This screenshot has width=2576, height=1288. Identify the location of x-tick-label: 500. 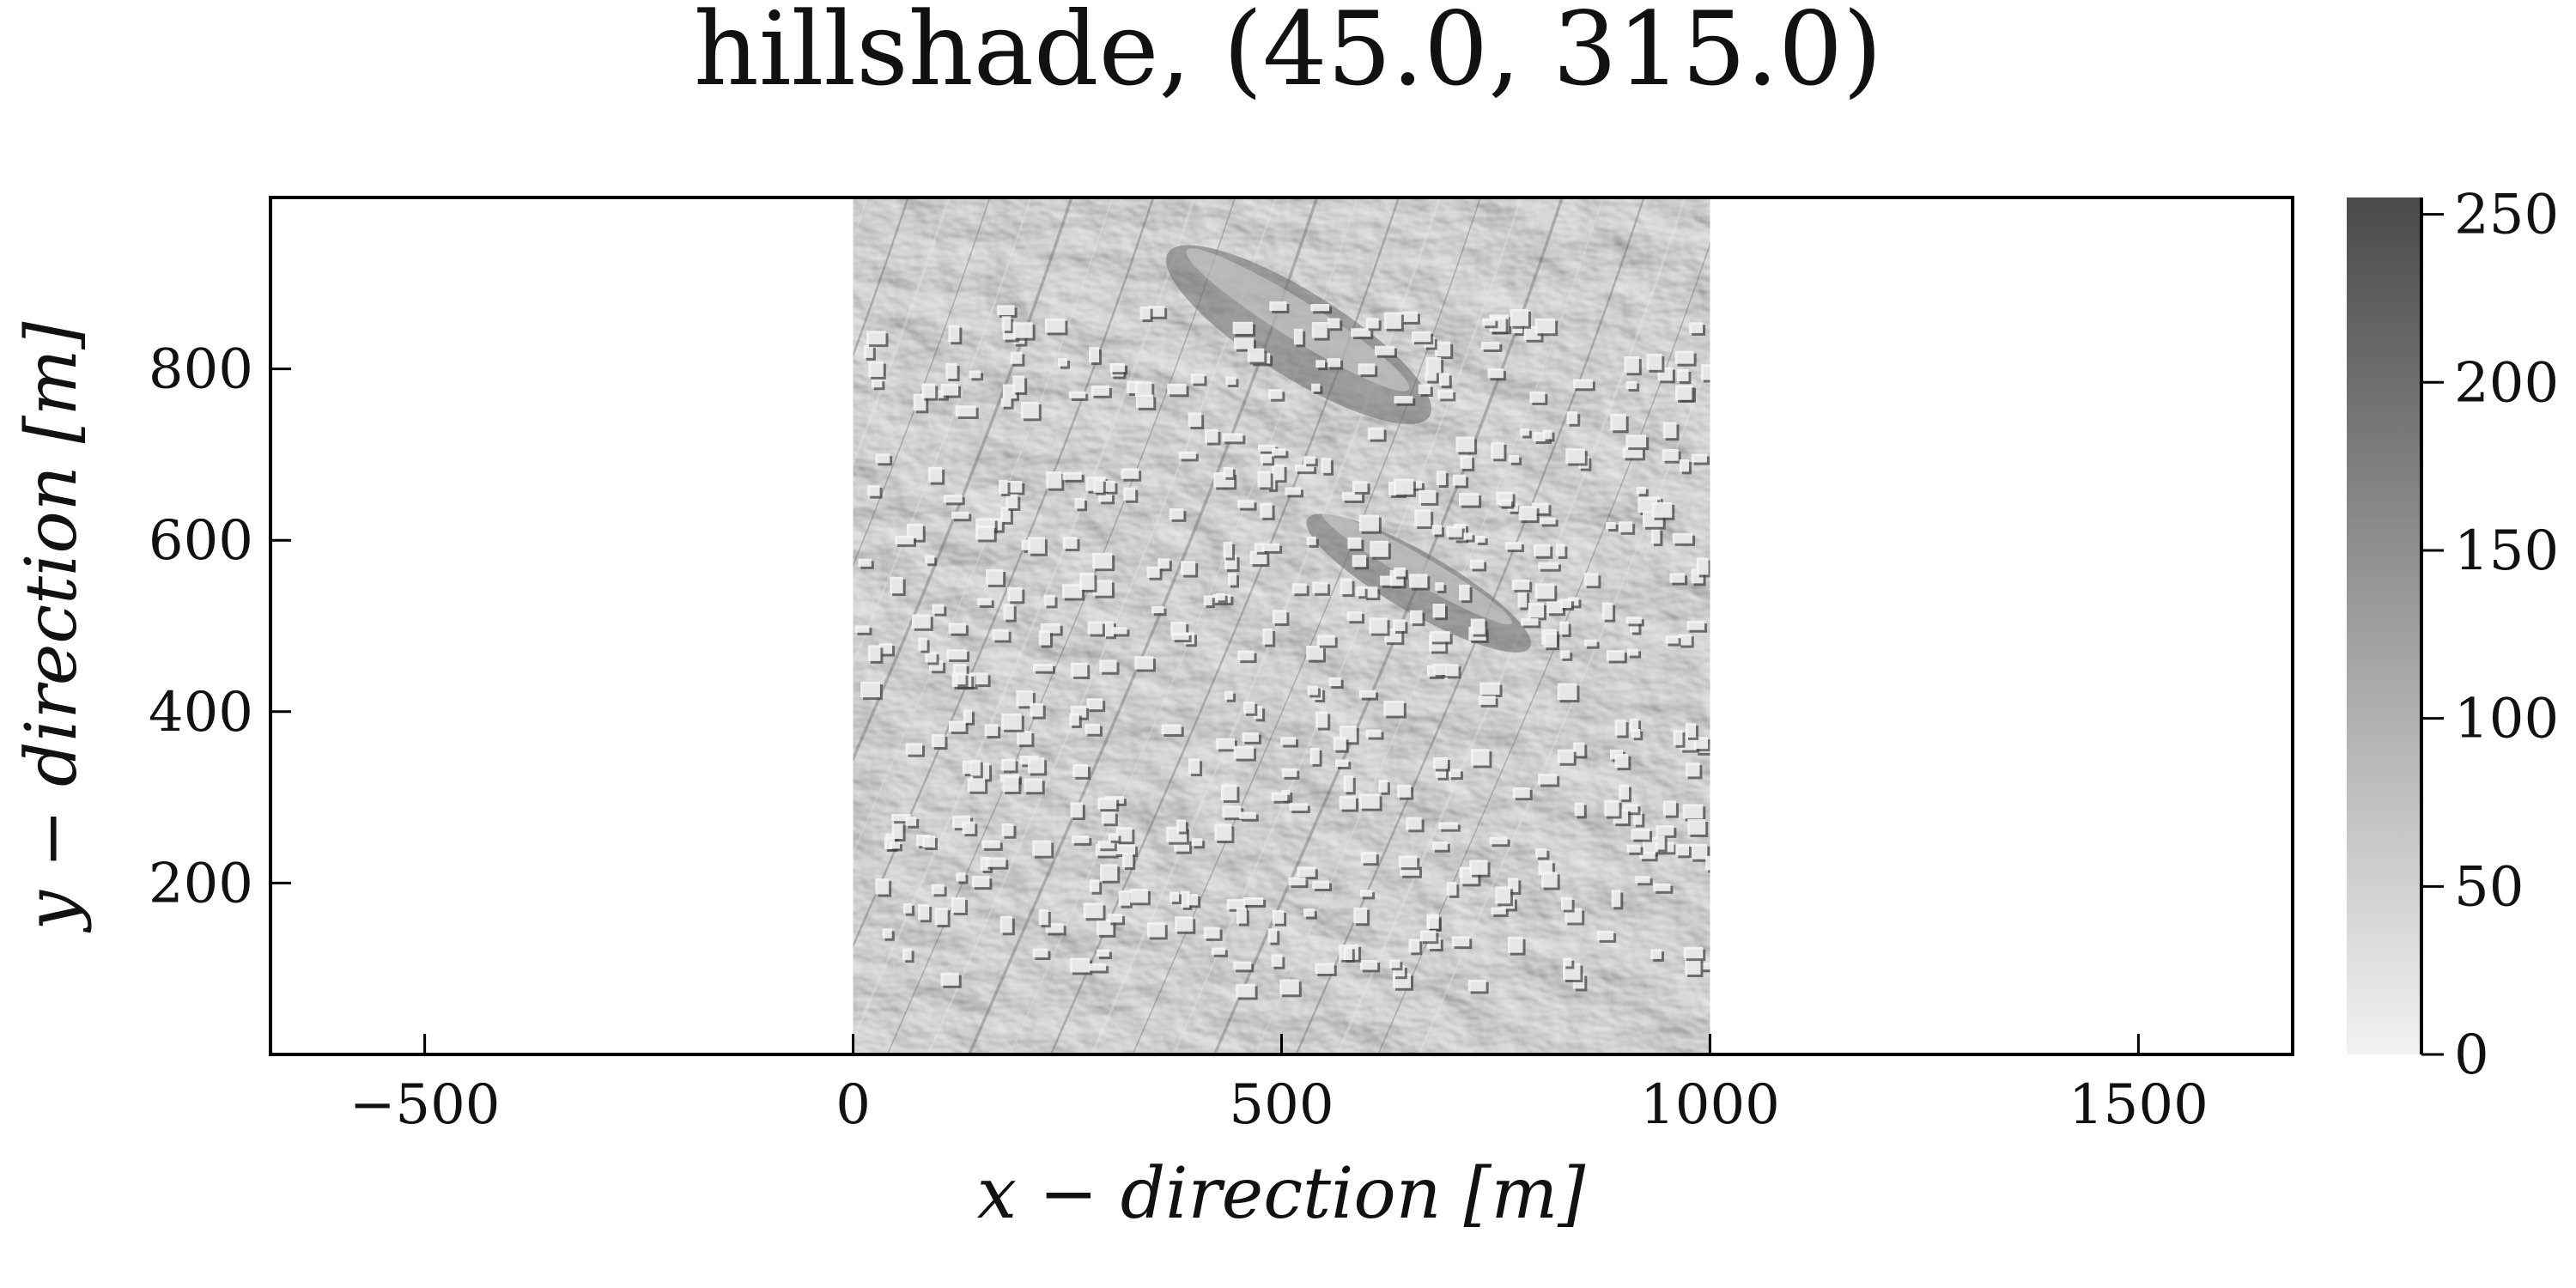
(1281, 1105).